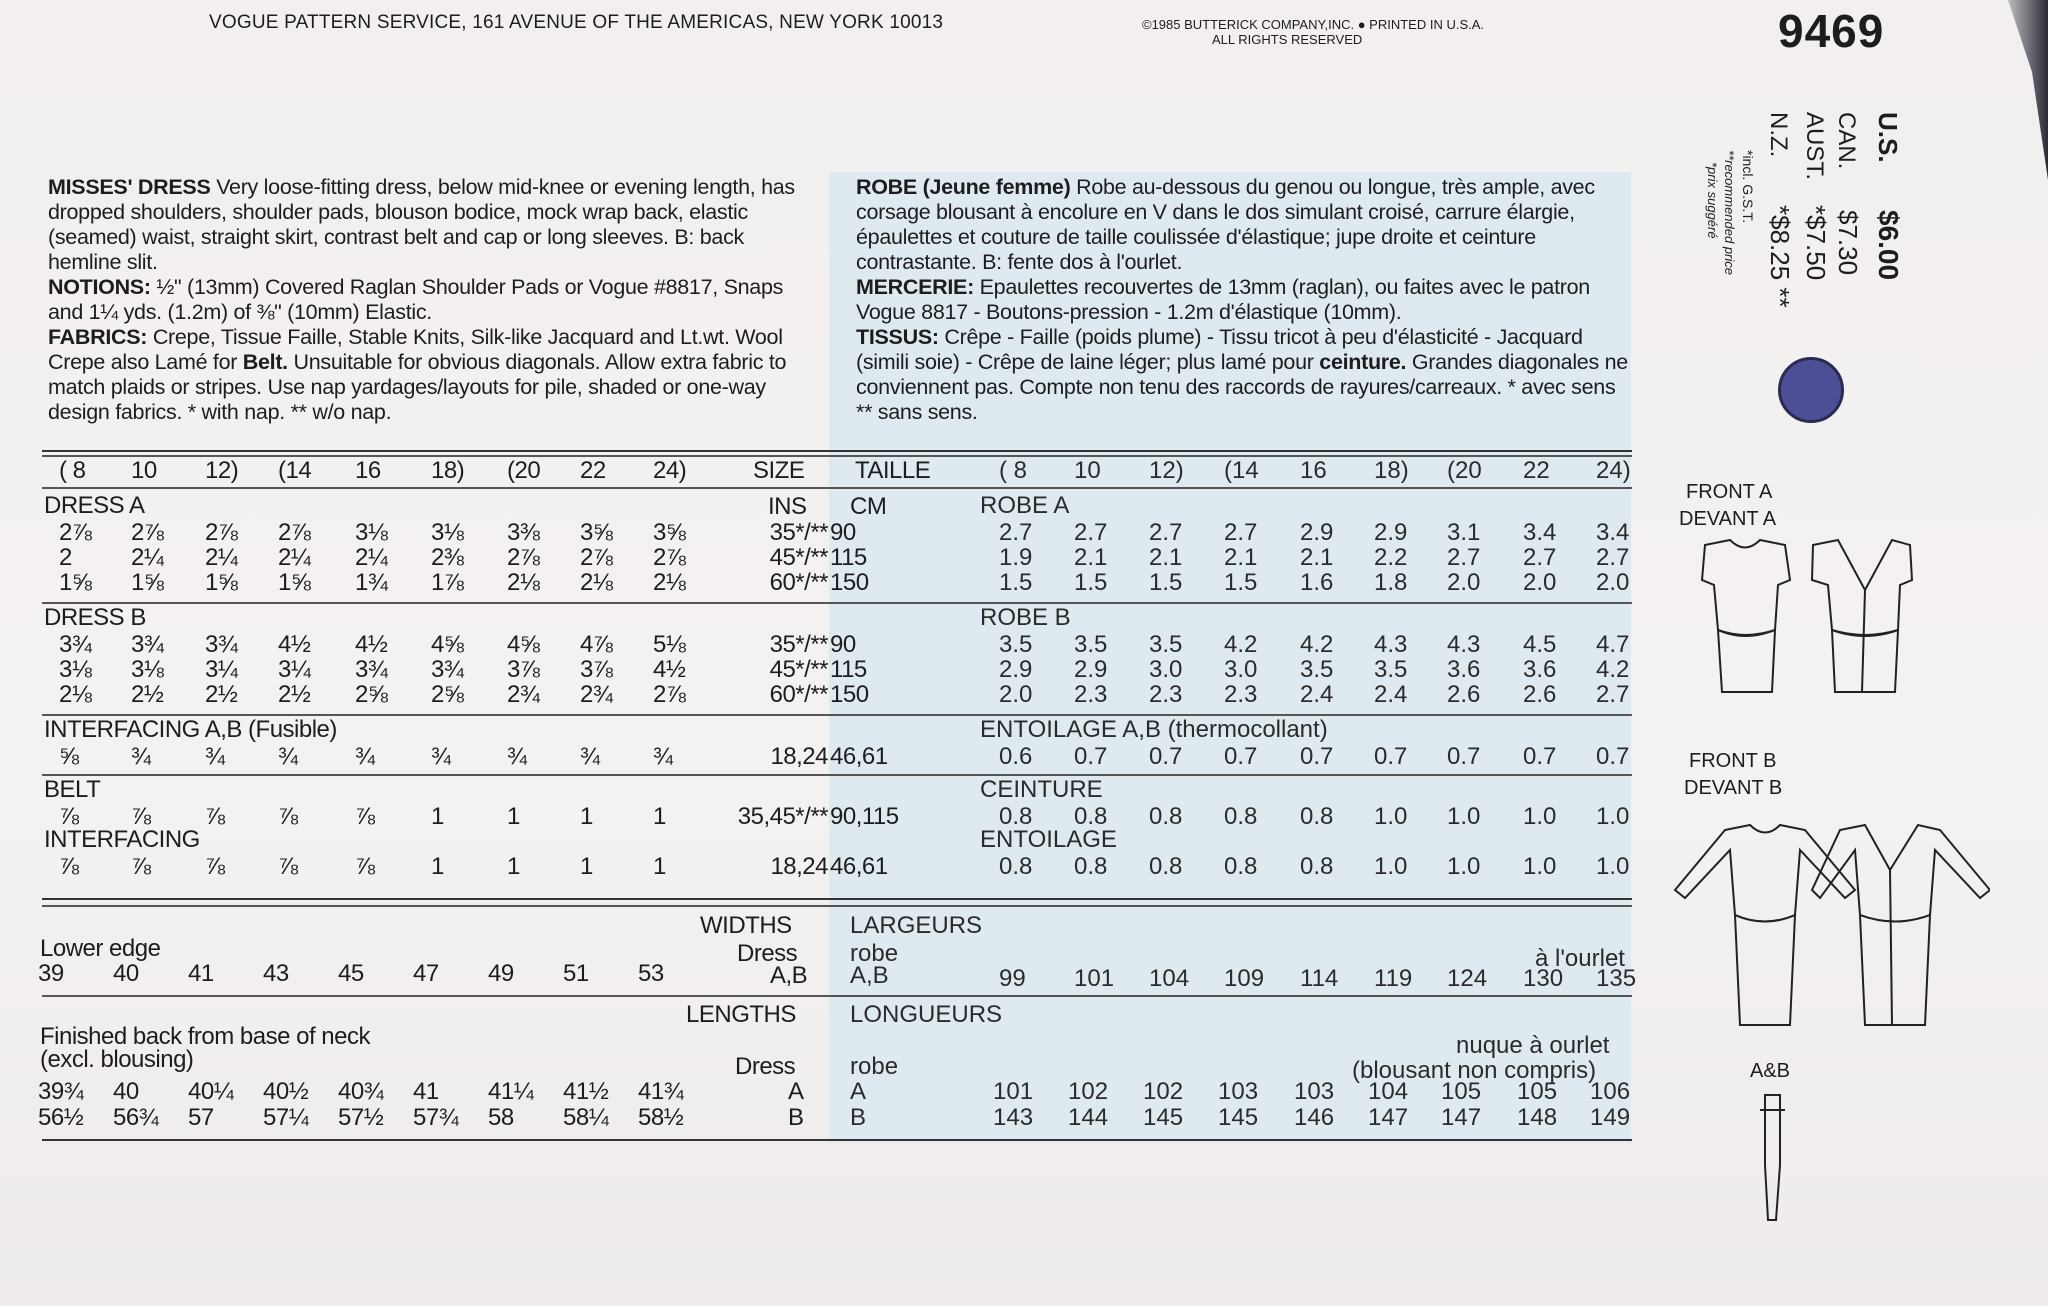  What do you see at coordinates (1733, 788) in the screenshot?
I see `devant-b-label: DEVANT B` at bounding box center [1733, 788].